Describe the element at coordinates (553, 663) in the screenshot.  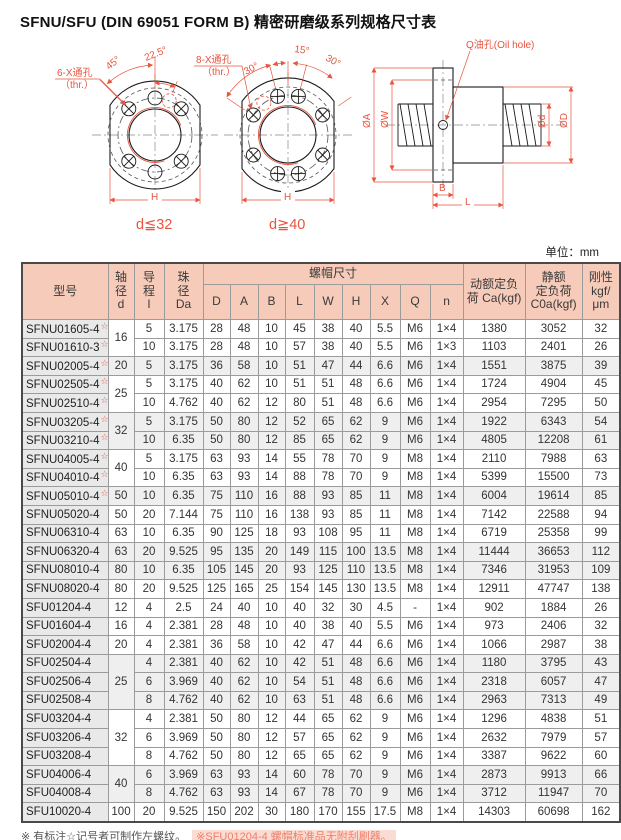
I see `spec-cell: 3795` at that location.